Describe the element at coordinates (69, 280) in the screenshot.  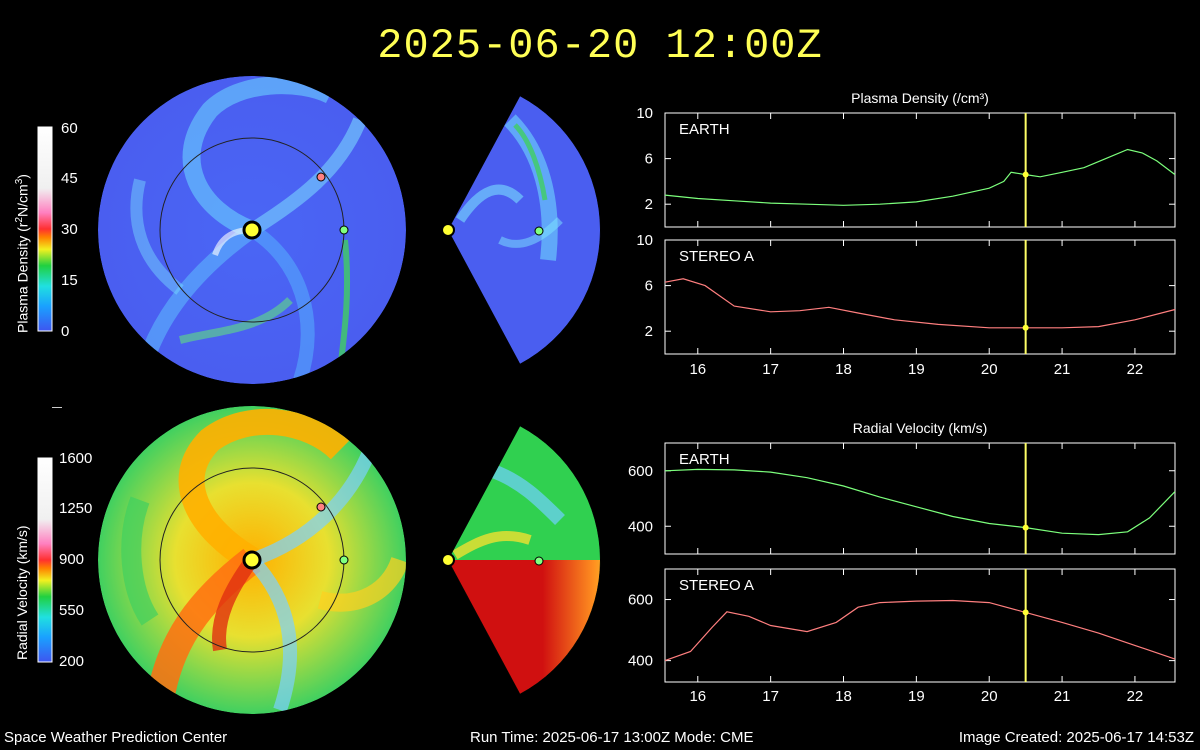
I see `density-tick: 15` at that location.